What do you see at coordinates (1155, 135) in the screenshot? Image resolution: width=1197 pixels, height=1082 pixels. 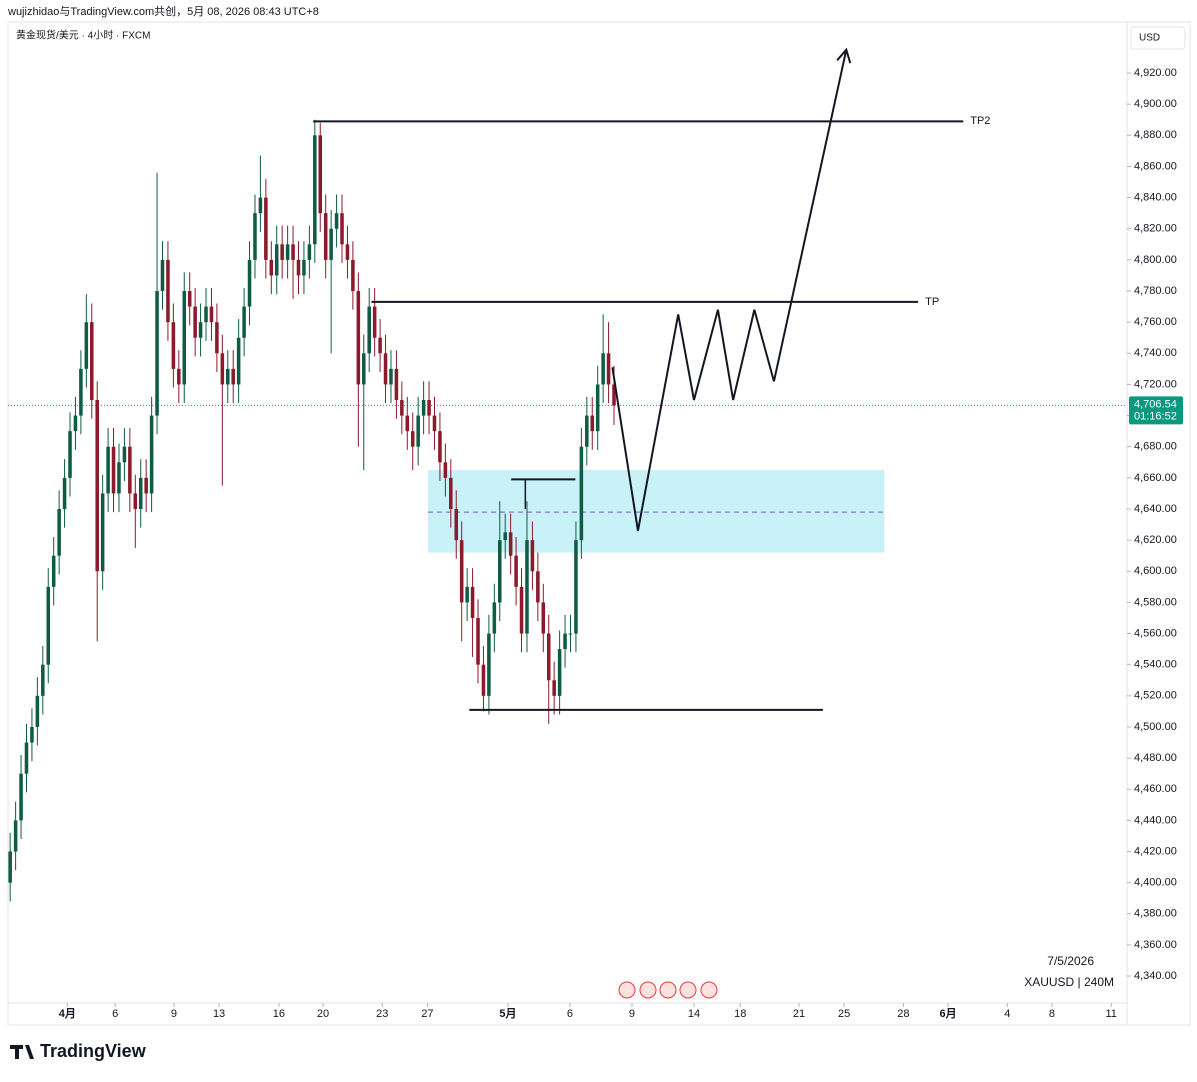 I see `y-tick-label: 4,880.00` at bounding box center [1155, 135].